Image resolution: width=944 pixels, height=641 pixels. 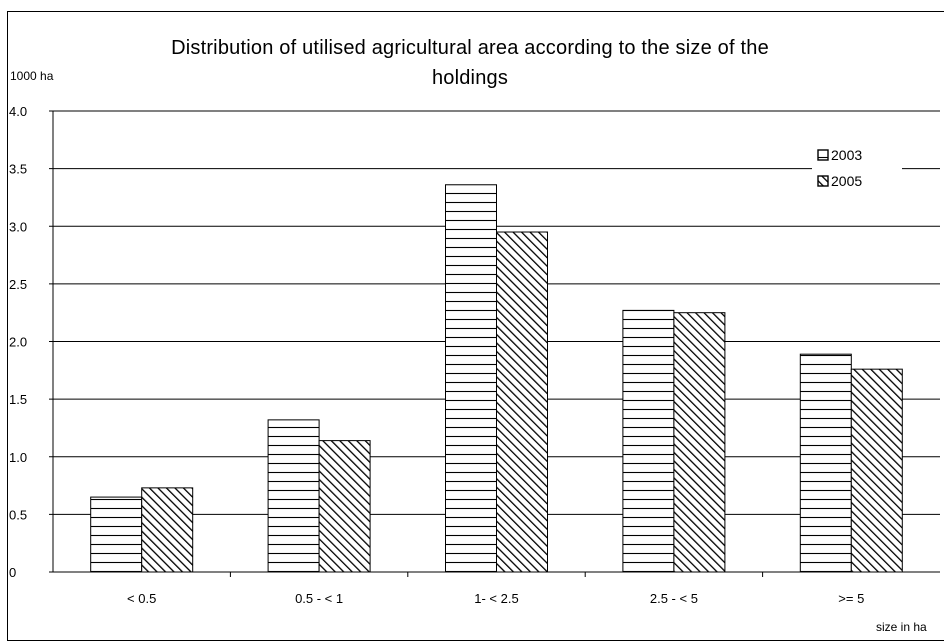 I want to click on legend-swatch-2005, so click(x=823, y=181).